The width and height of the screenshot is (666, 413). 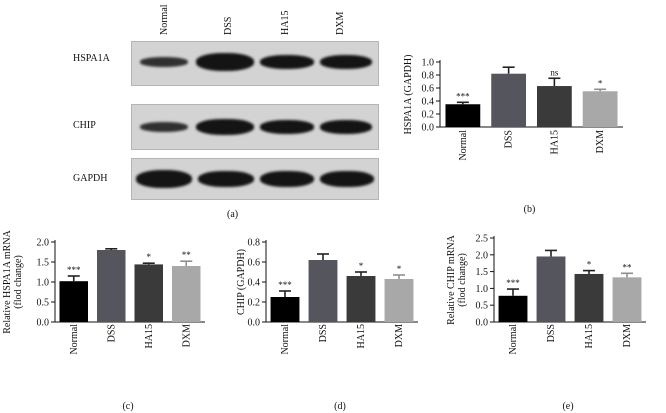 What do you see at coordinates (226, 179) in the screenshot?
I see `band-gapdh-dss` at bounding box center [226, 179].